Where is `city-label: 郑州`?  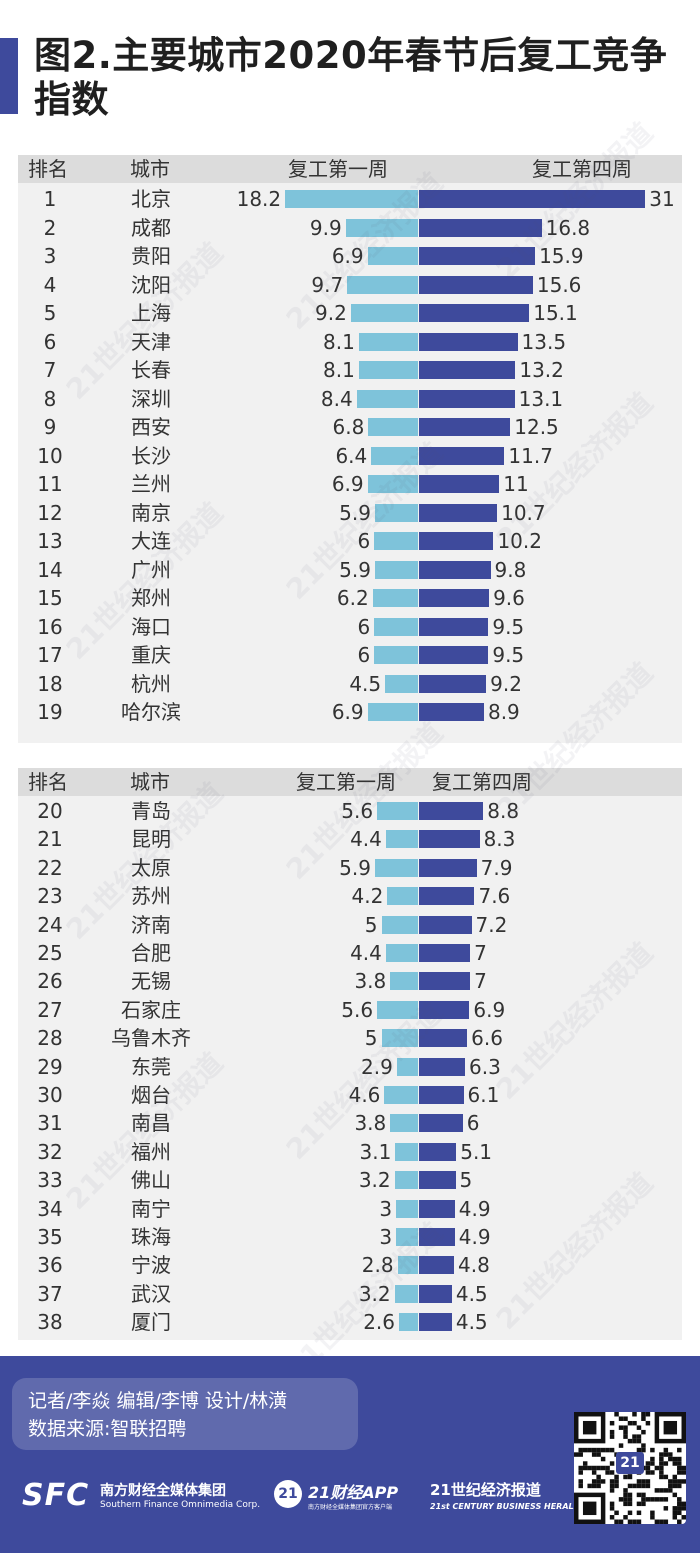 city-label: 郑州 is located at coordinates (151, 598).